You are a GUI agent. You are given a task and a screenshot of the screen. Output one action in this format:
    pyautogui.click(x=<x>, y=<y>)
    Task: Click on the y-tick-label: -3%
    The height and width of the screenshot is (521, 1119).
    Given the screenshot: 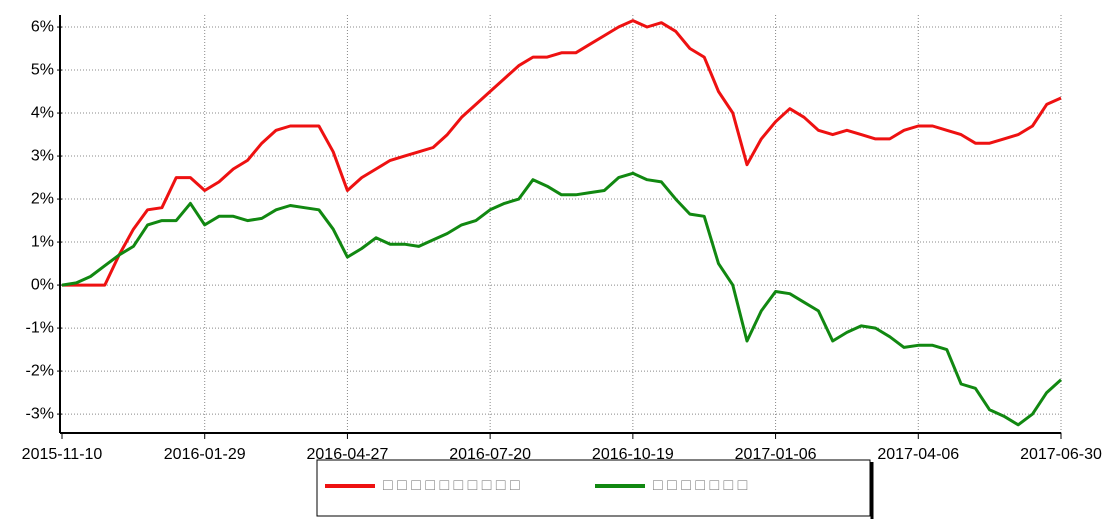 What is the action you would take?
    pyautogui.click(x=40, y=413)
    